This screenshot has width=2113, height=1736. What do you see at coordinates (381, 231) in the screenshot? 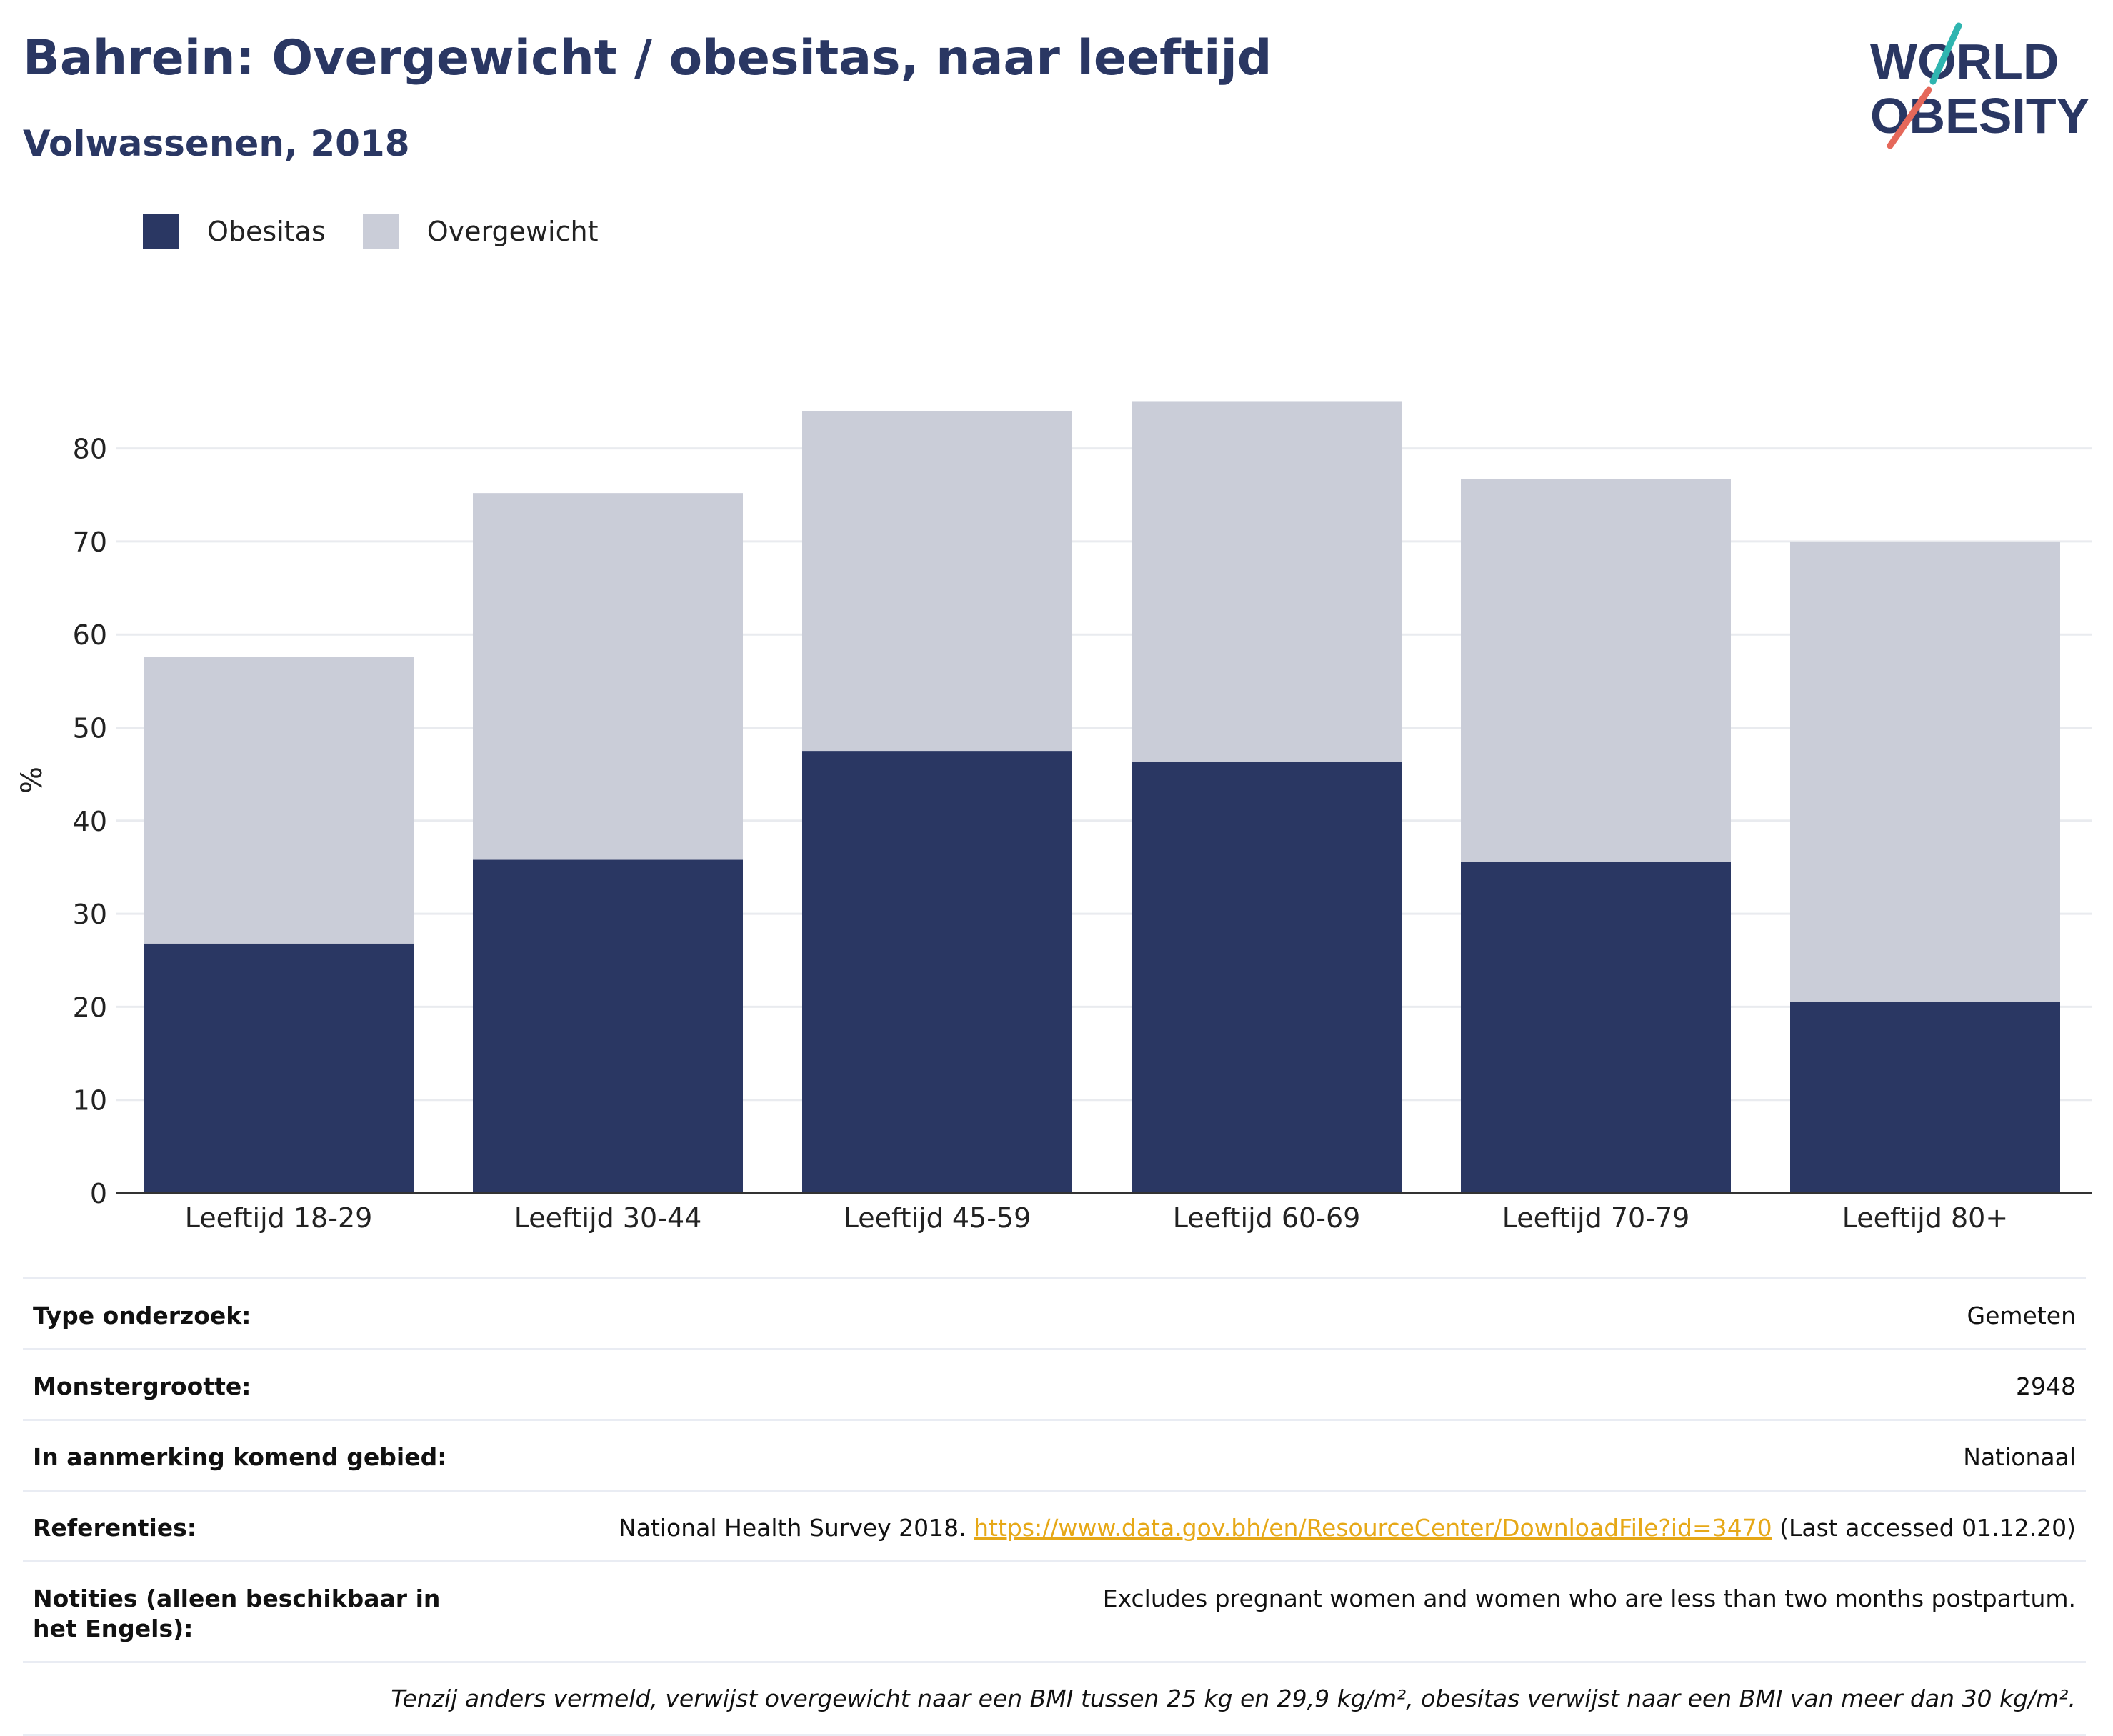
I see `legend-swatch-overgewicht` at bounding box center [381, 231].